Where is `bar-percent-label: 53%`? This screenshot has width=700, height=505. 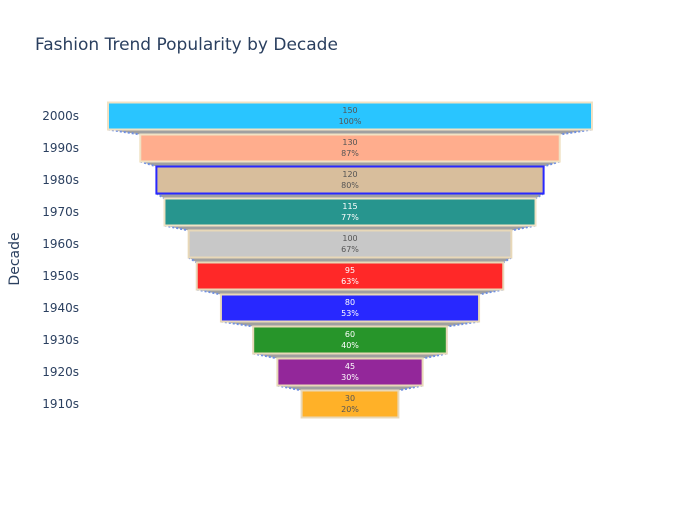
bar-percent-label: 53% is located at coordinates (350, 313).